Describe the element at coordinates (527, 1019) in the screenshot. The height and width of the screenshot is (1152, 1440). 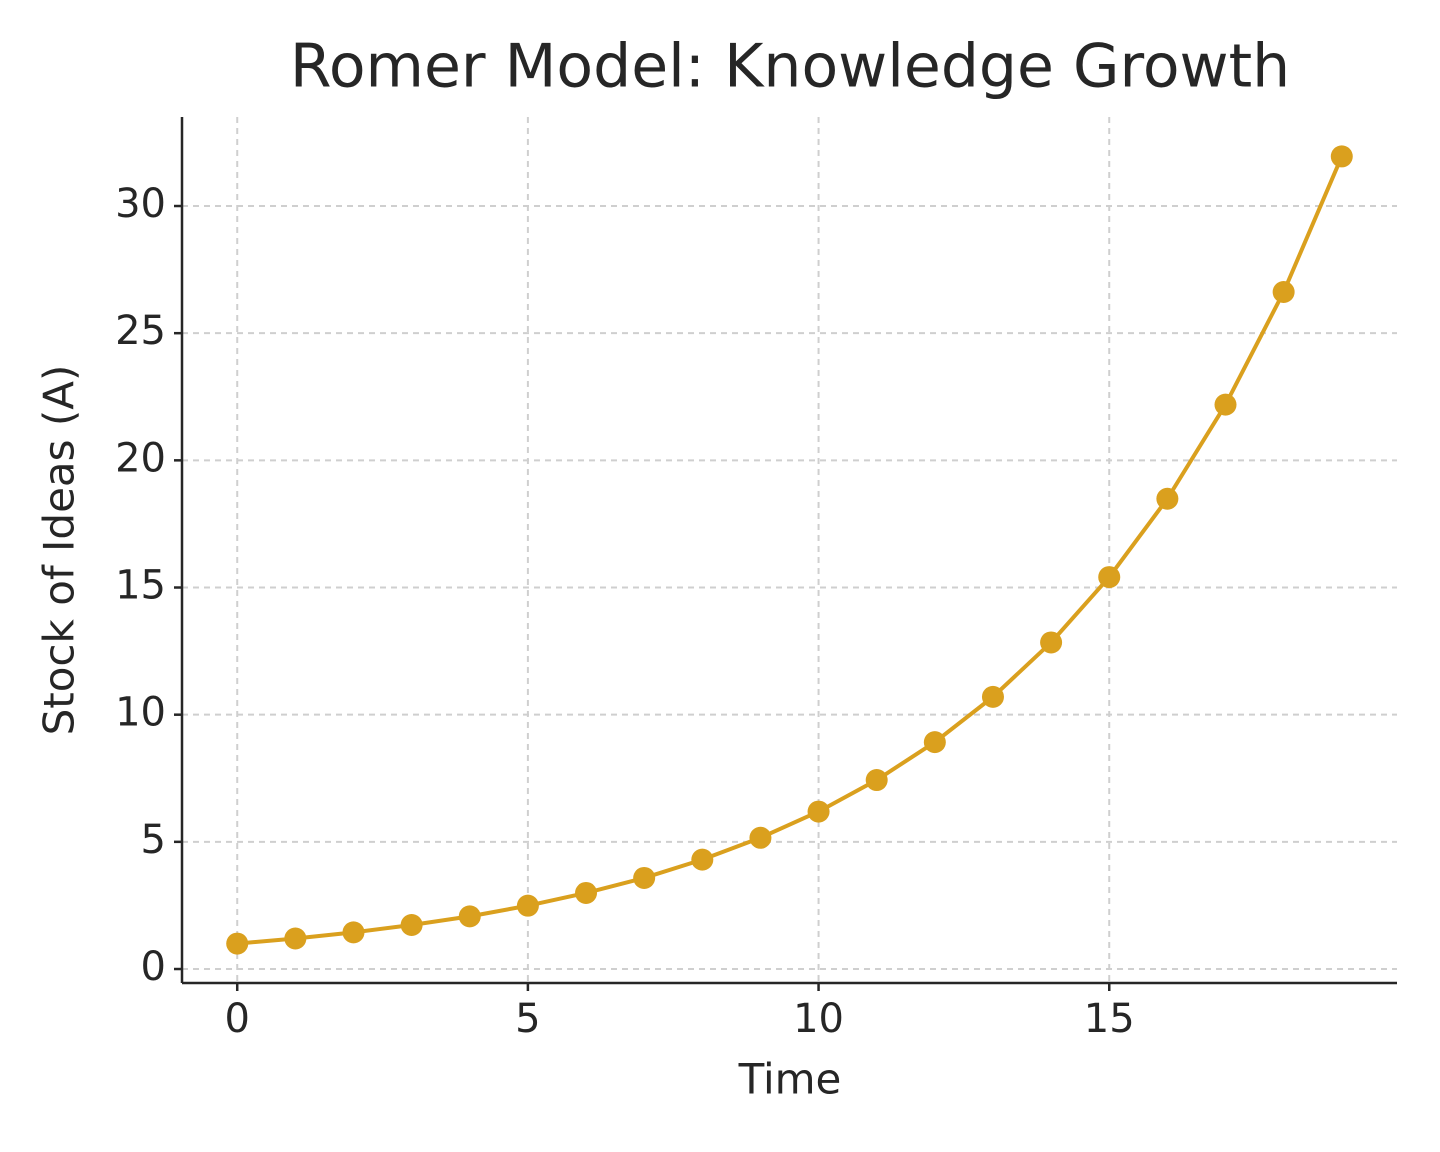
I see `x-tick-label: 5` at that location.